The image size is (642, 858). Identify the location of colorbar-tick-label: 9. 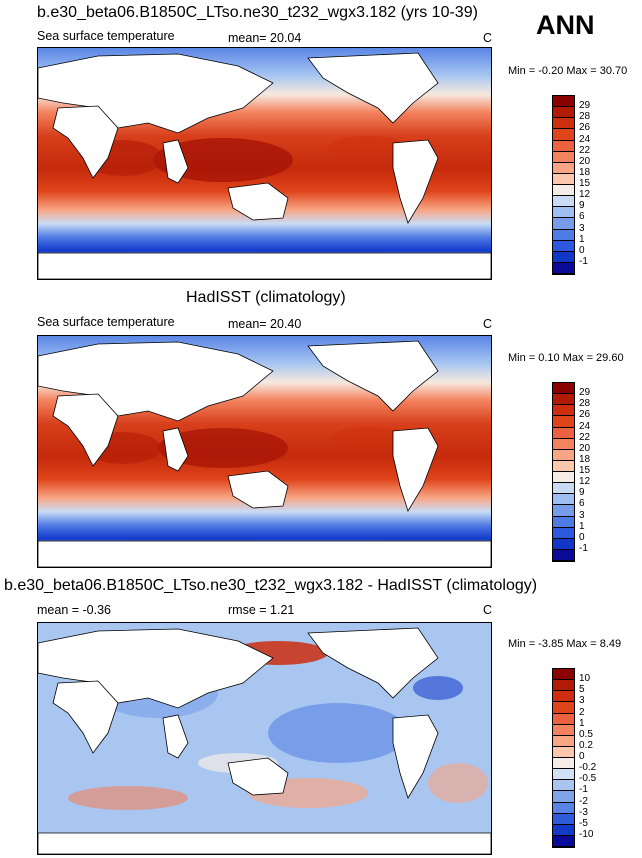
(582, 493).